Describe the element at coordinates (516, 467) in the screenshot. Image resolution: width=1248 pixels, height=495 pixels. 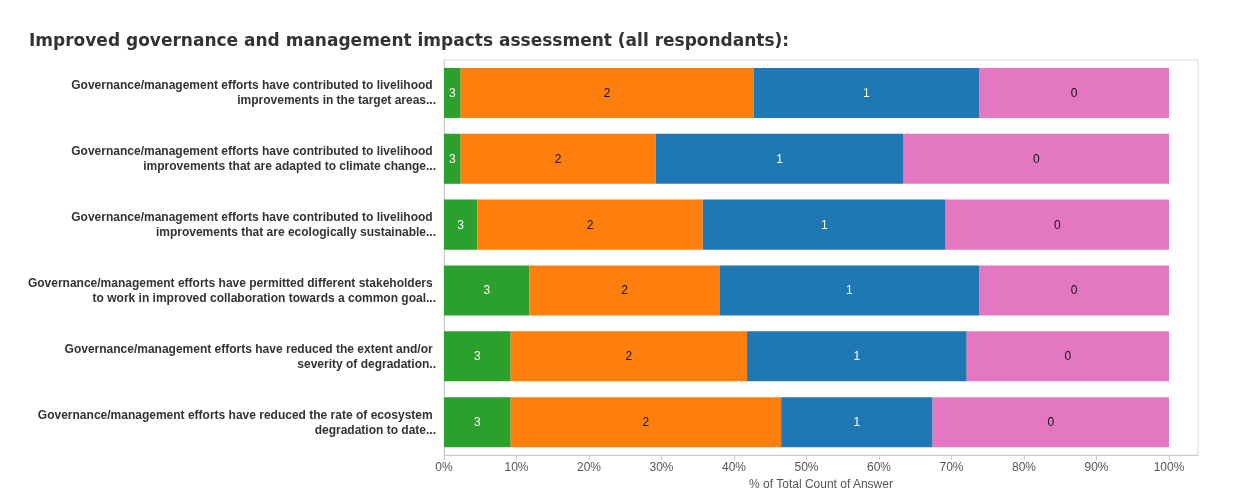
I see `x-tick-label: 10%` at that location.